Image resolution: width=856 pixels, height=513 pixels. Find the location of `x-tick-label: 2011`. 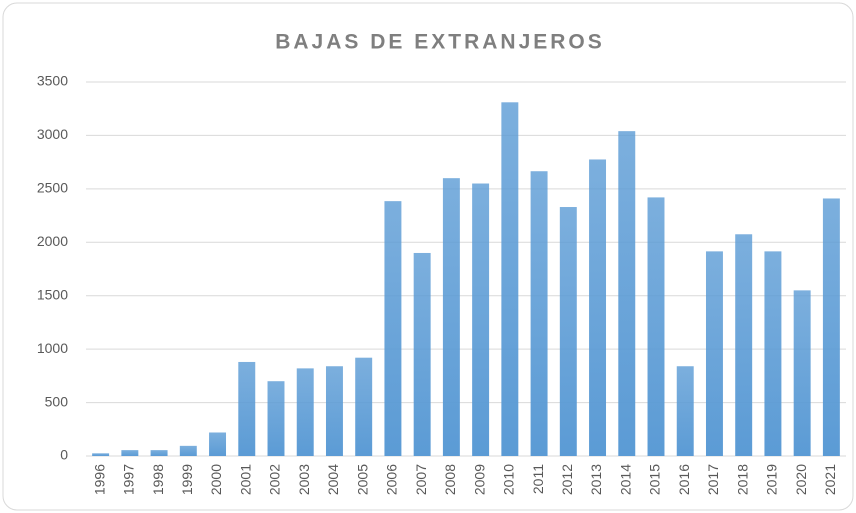

x-tick-label: 2011 is located at coordinates (538, 479).